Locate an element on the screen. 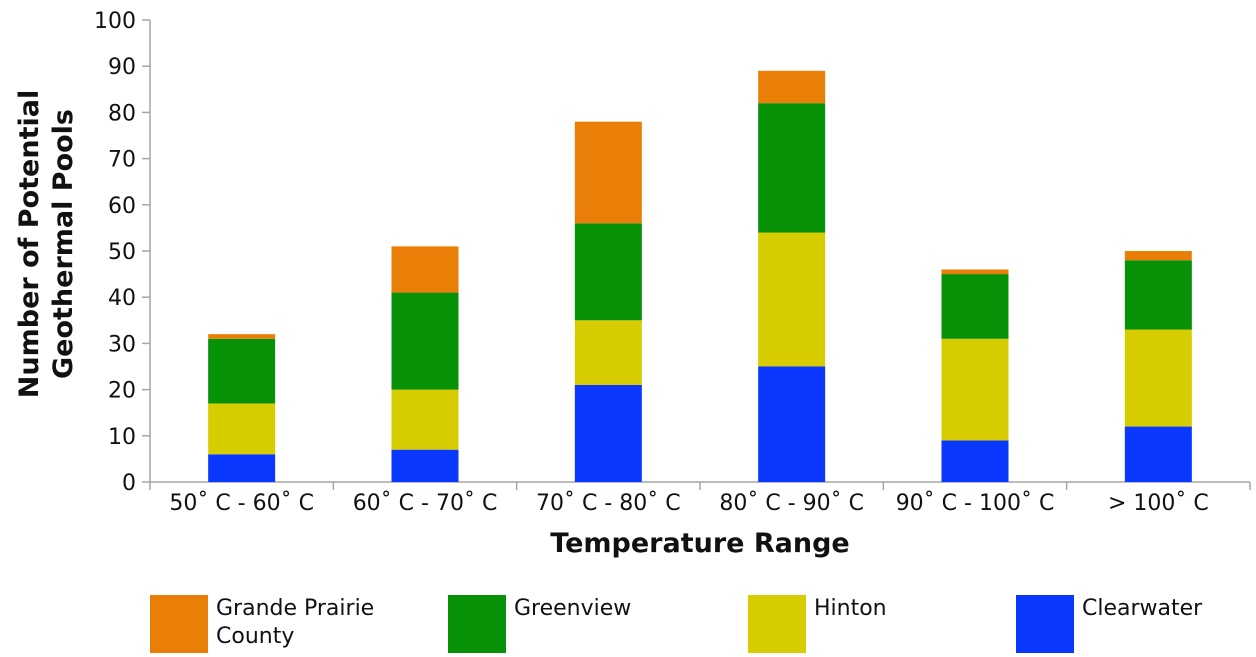  legend-label-line: Clearwater is located at coordinates (1142, 608).